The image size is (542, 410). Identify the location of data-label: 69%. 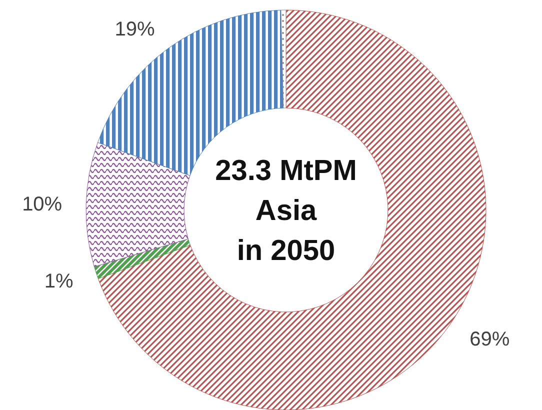
(490, 339).